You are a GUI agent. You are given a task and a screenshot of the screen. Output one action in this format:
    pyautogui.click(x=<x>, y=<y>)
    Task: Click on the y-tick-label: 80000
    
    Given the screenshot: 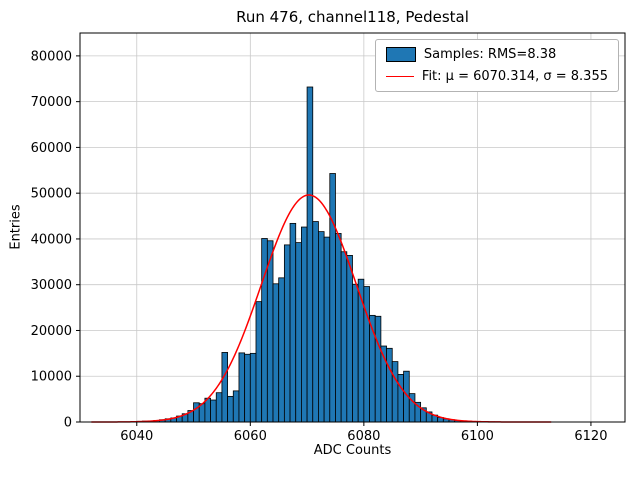 What is the action you would take?
    pyautogui.click(x=51, y=56)
    